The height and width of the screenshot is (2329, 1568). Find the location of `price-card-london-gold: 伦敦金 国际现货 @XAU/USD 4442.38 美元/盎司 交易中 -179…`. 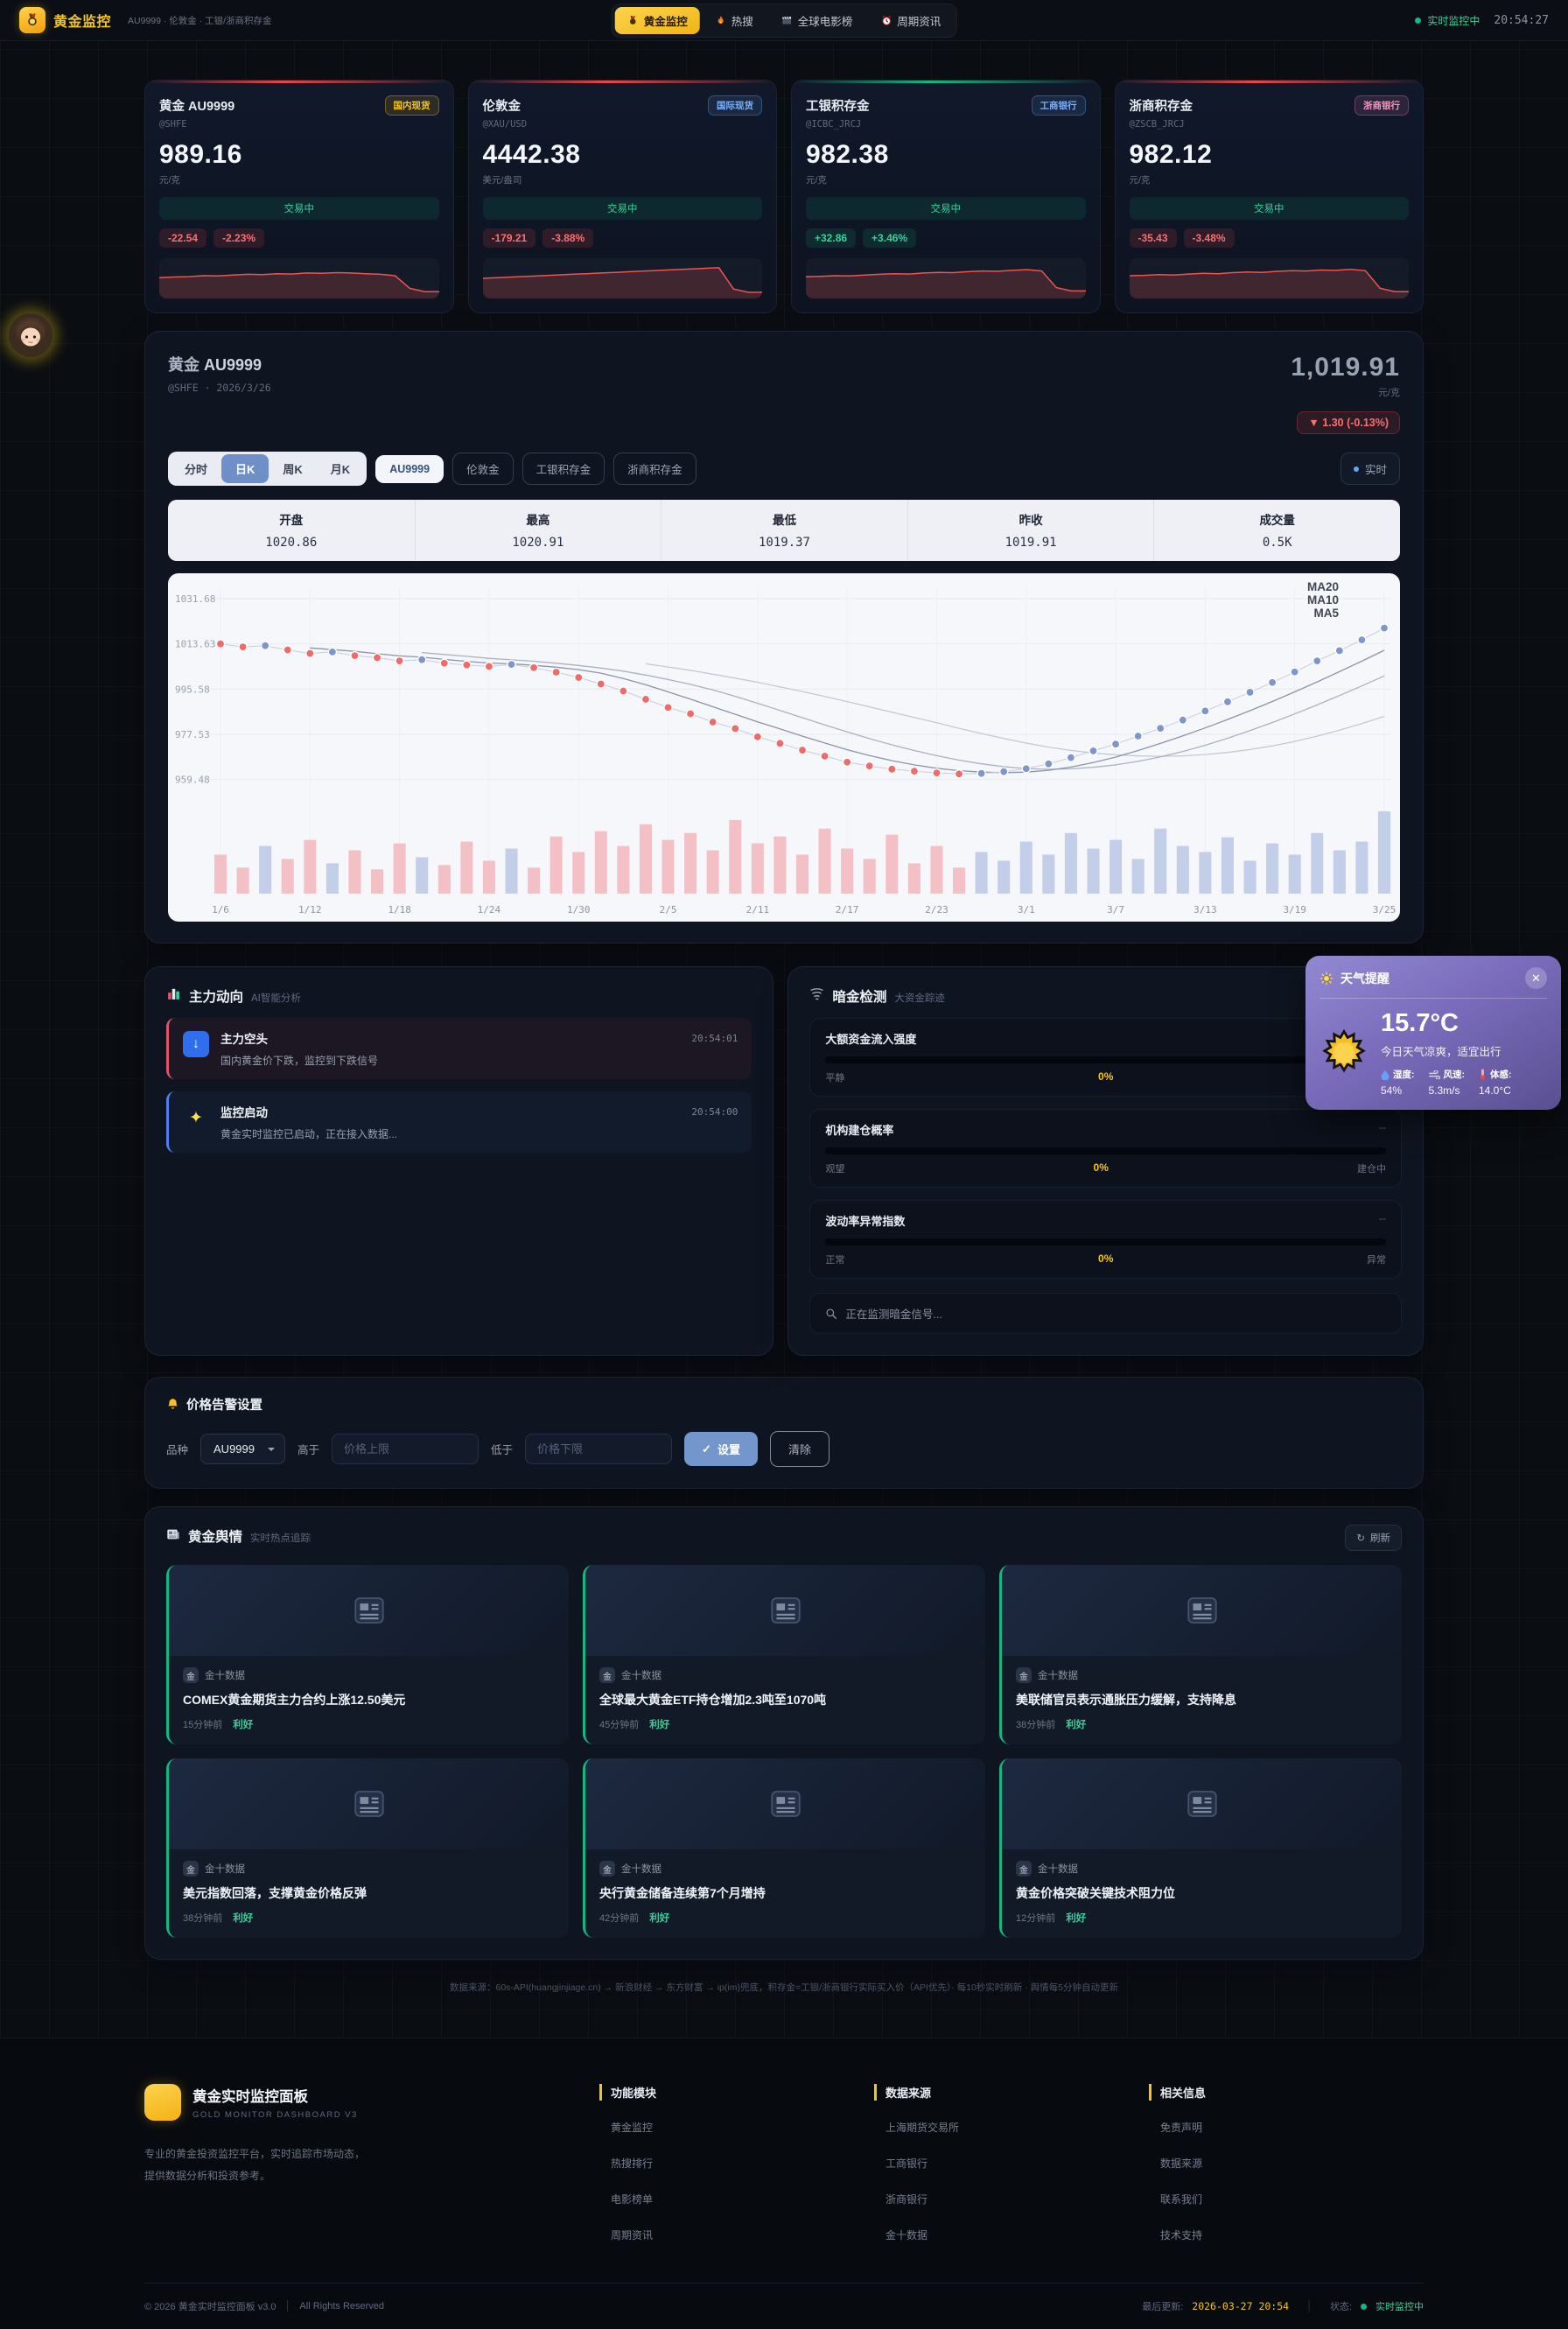

price-card-london-gold: 伦敦金 国际现货 @XAU/USD 4442.38 美元/盎司 交易中 -179… is located at coordinates (622, 196).